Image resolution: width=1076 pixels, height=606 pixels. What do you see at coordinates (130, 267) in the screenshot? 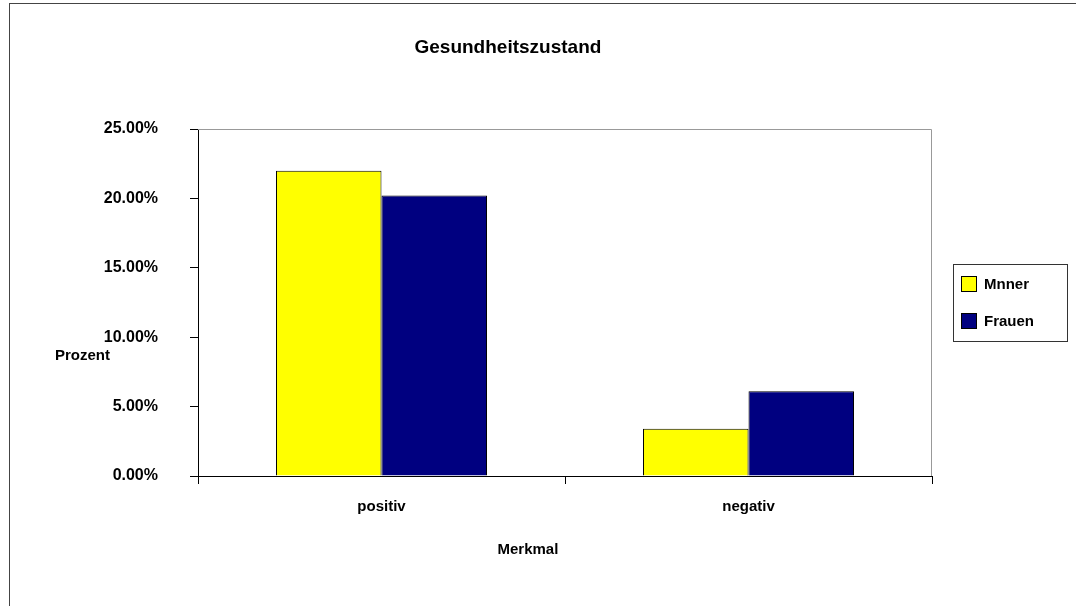
I see `y-tick-label: 15.00%` at bounding box center [130, 267].